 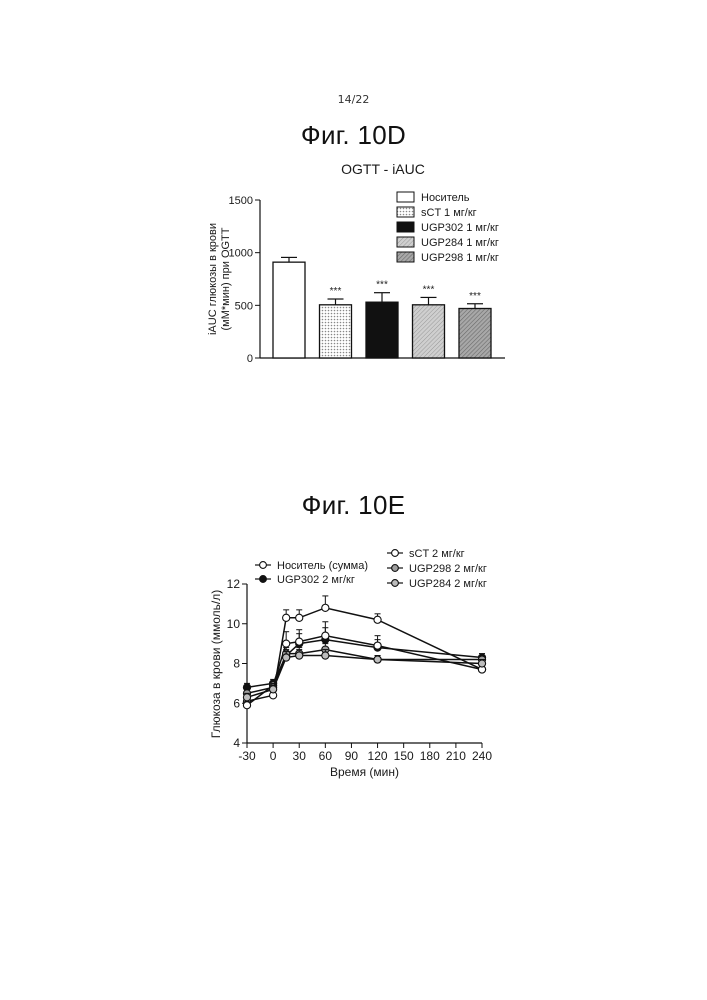 What do you see at coordinates (241, 201) in the screenshot?
I see `y-tick-label: 1500` at bounding box center [241, 201].